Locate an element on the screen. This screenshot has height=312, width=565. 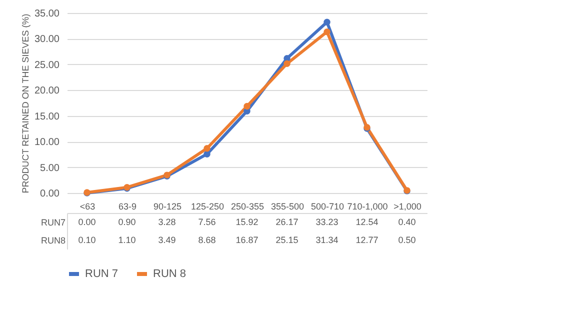
data-label: 26.17 is located at coordinates (287, 222).